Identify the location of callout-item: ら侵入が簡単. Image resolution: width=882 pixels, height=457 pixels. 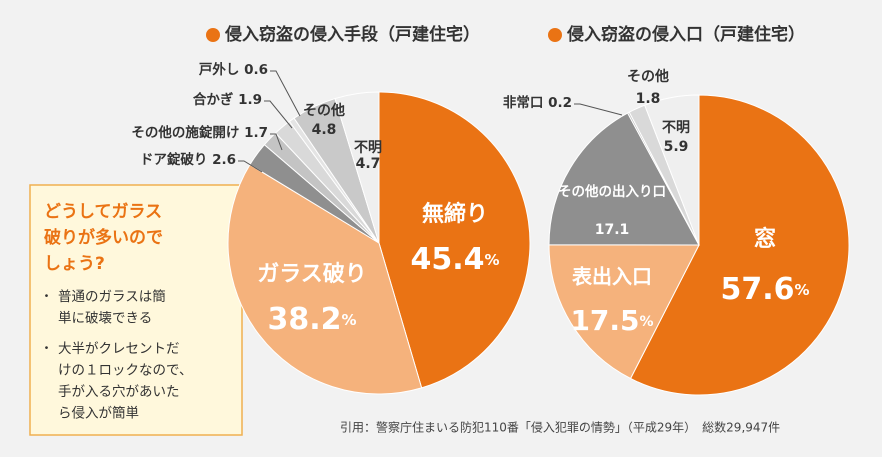
(98, 413).